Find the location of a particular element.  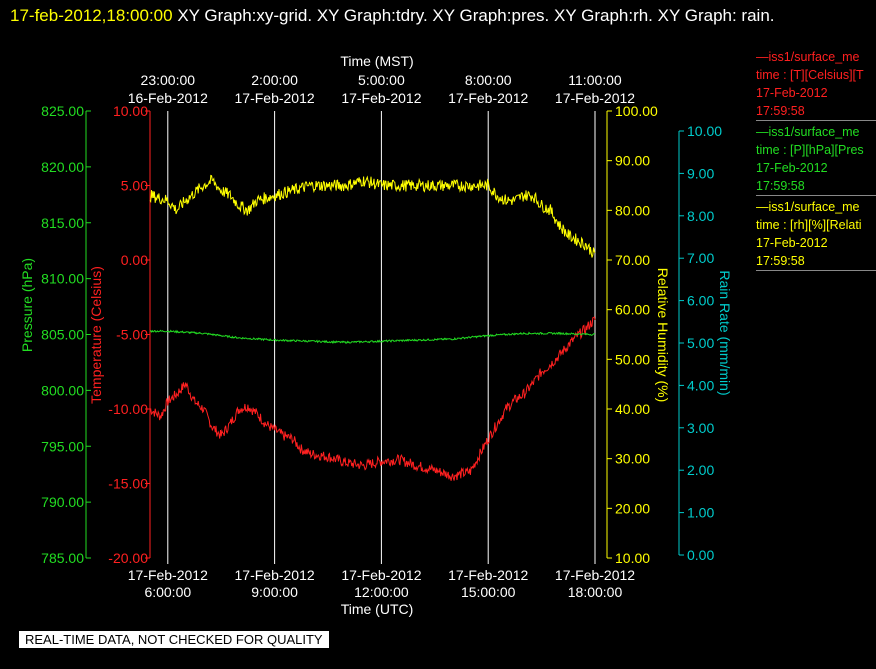

rain-tick-label: 6.00 is located at coordinates (700, 301).